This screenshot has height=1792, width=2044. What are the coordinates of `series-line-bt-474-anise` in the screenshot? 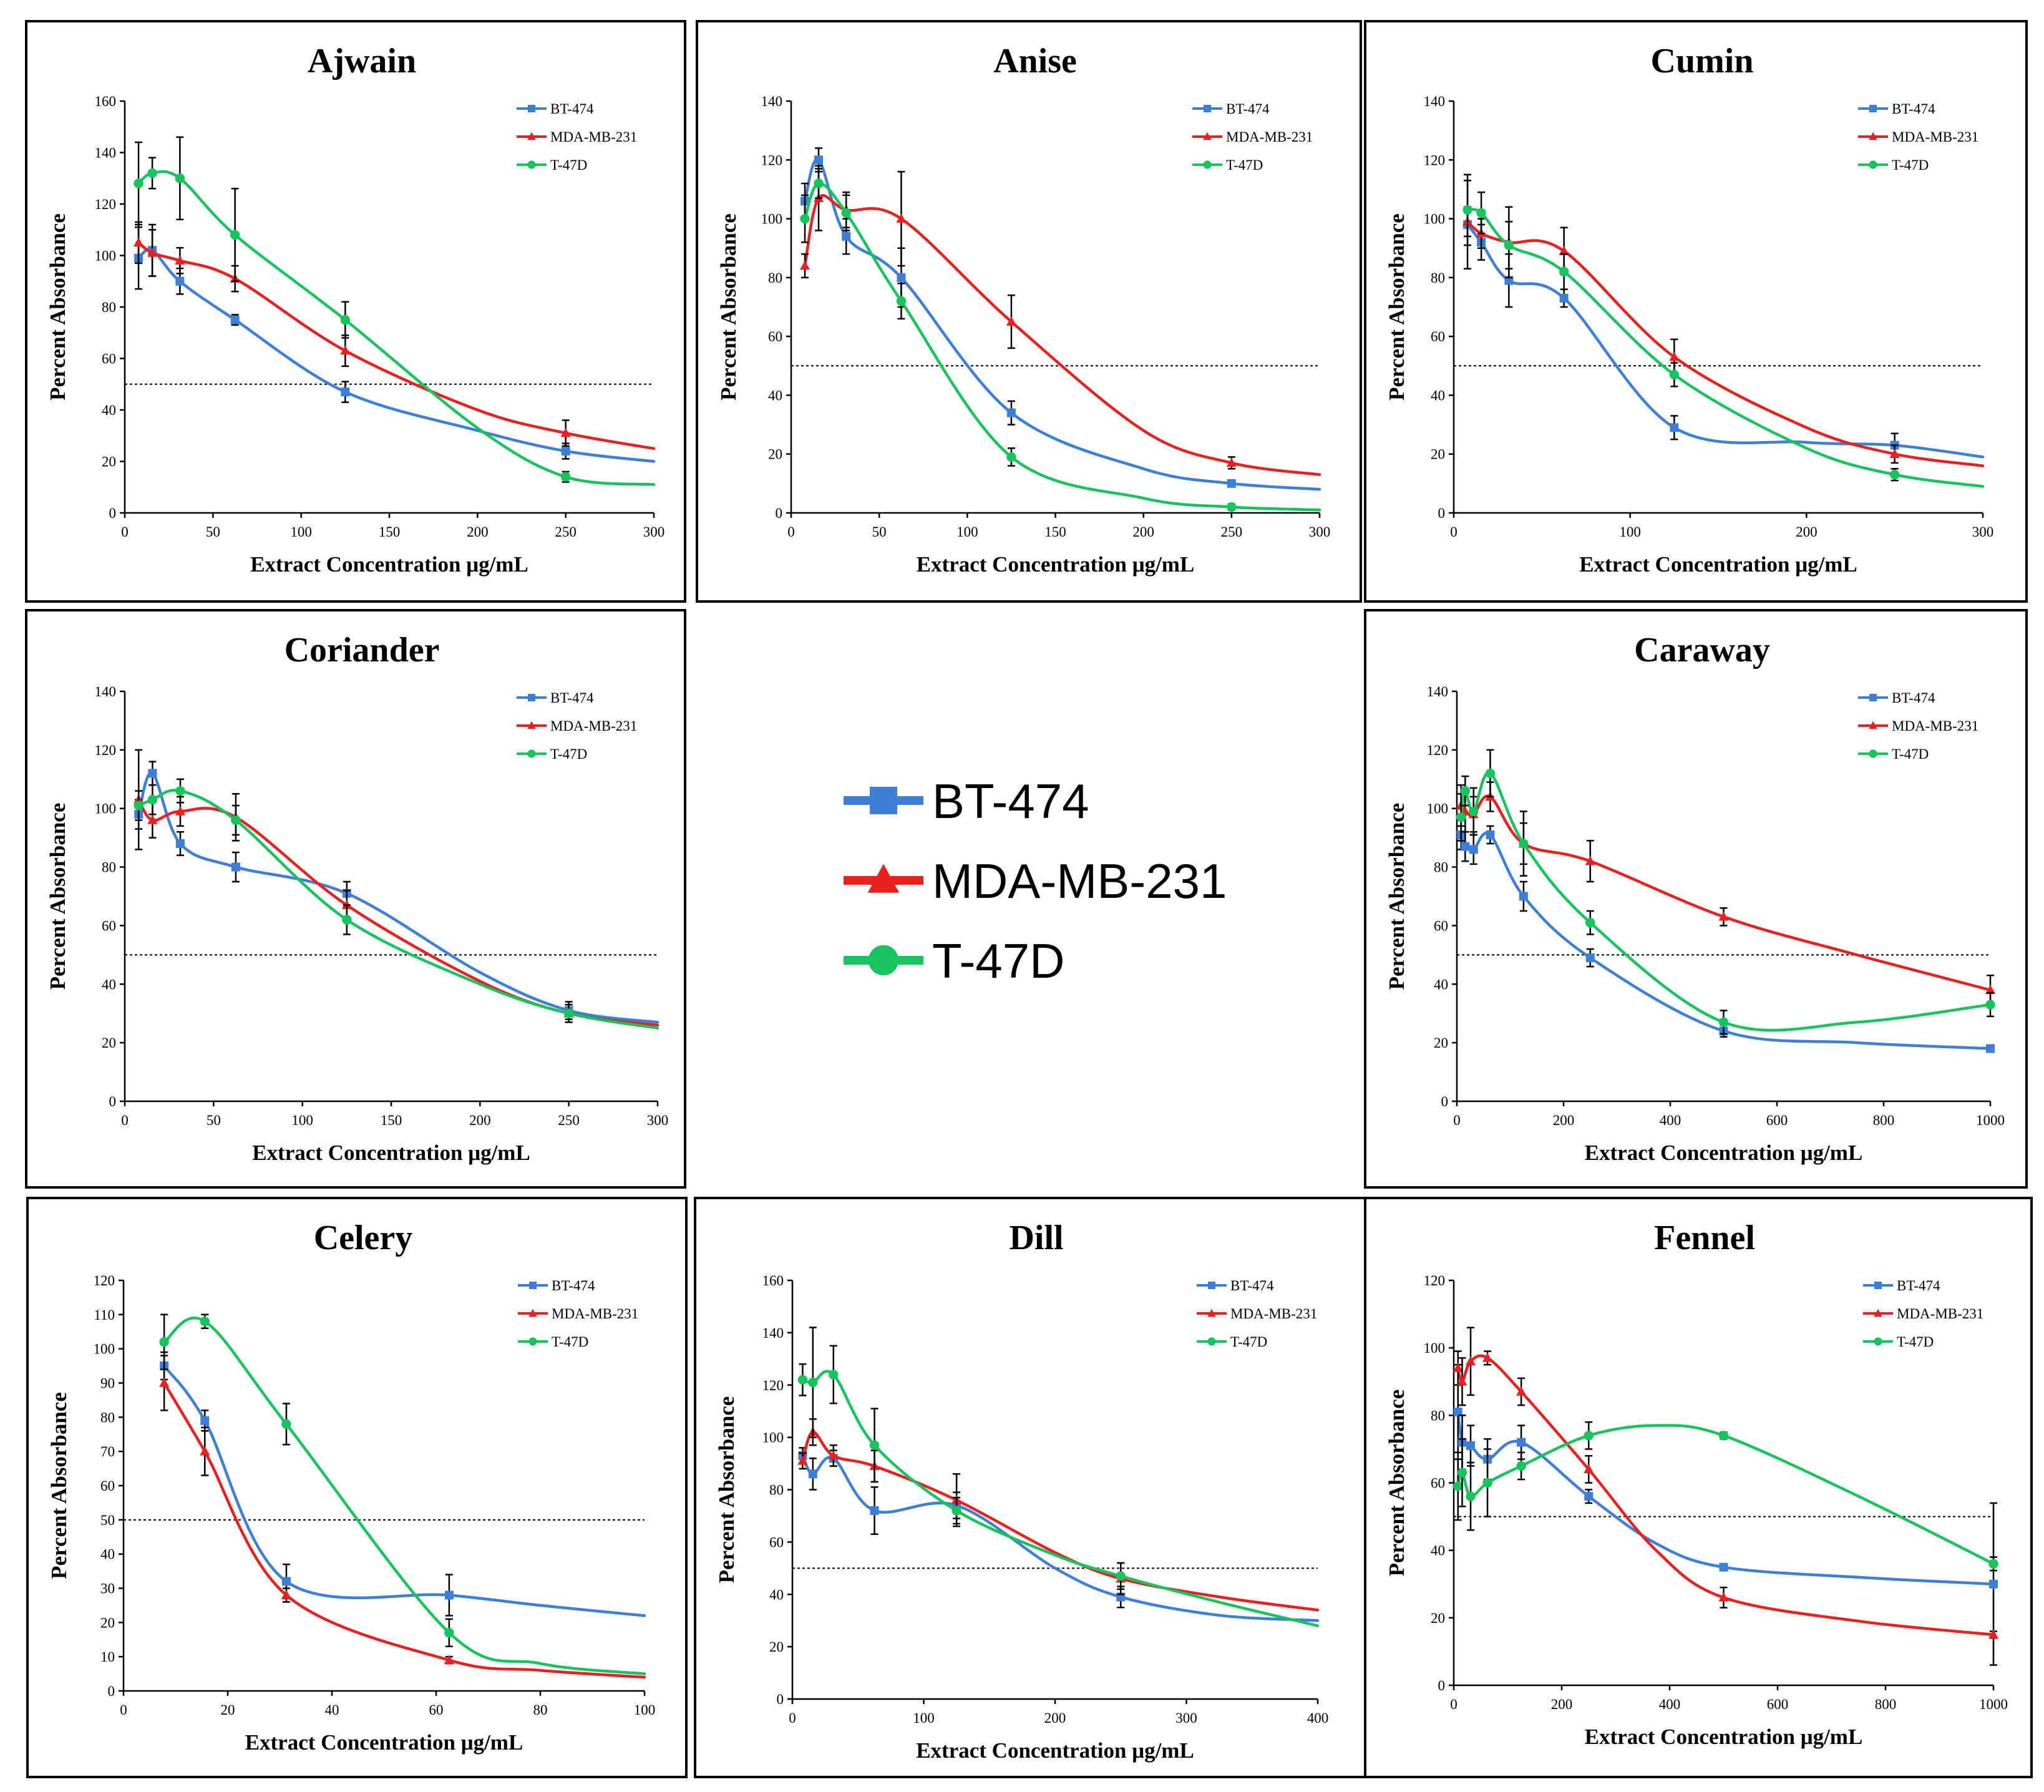 It's located at (1062, 324).